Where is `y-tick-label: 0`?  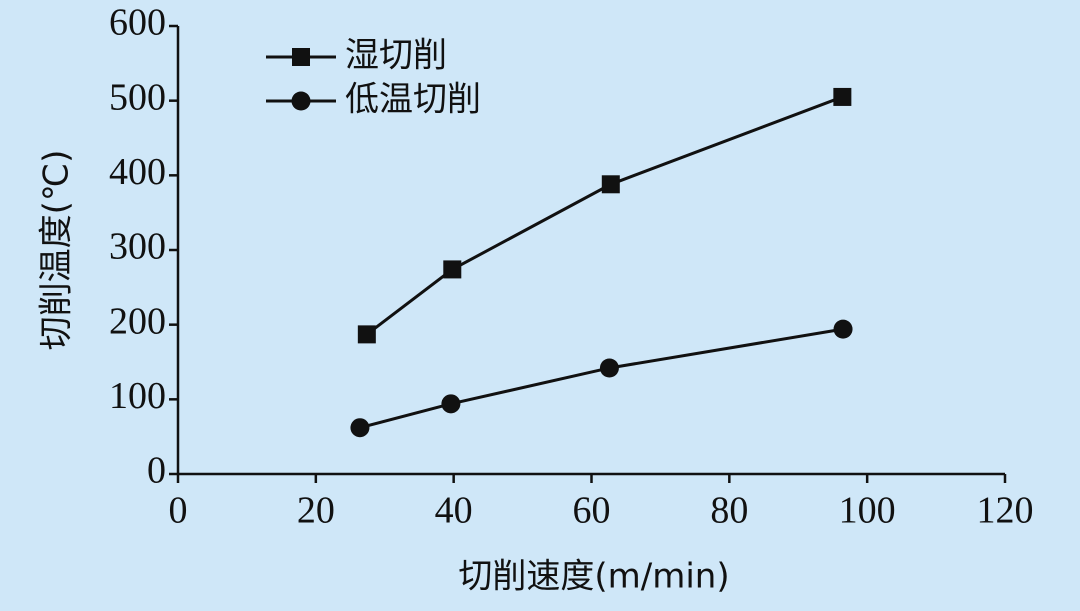
y-tick-label: 0 is located at coordinates (156, 471).